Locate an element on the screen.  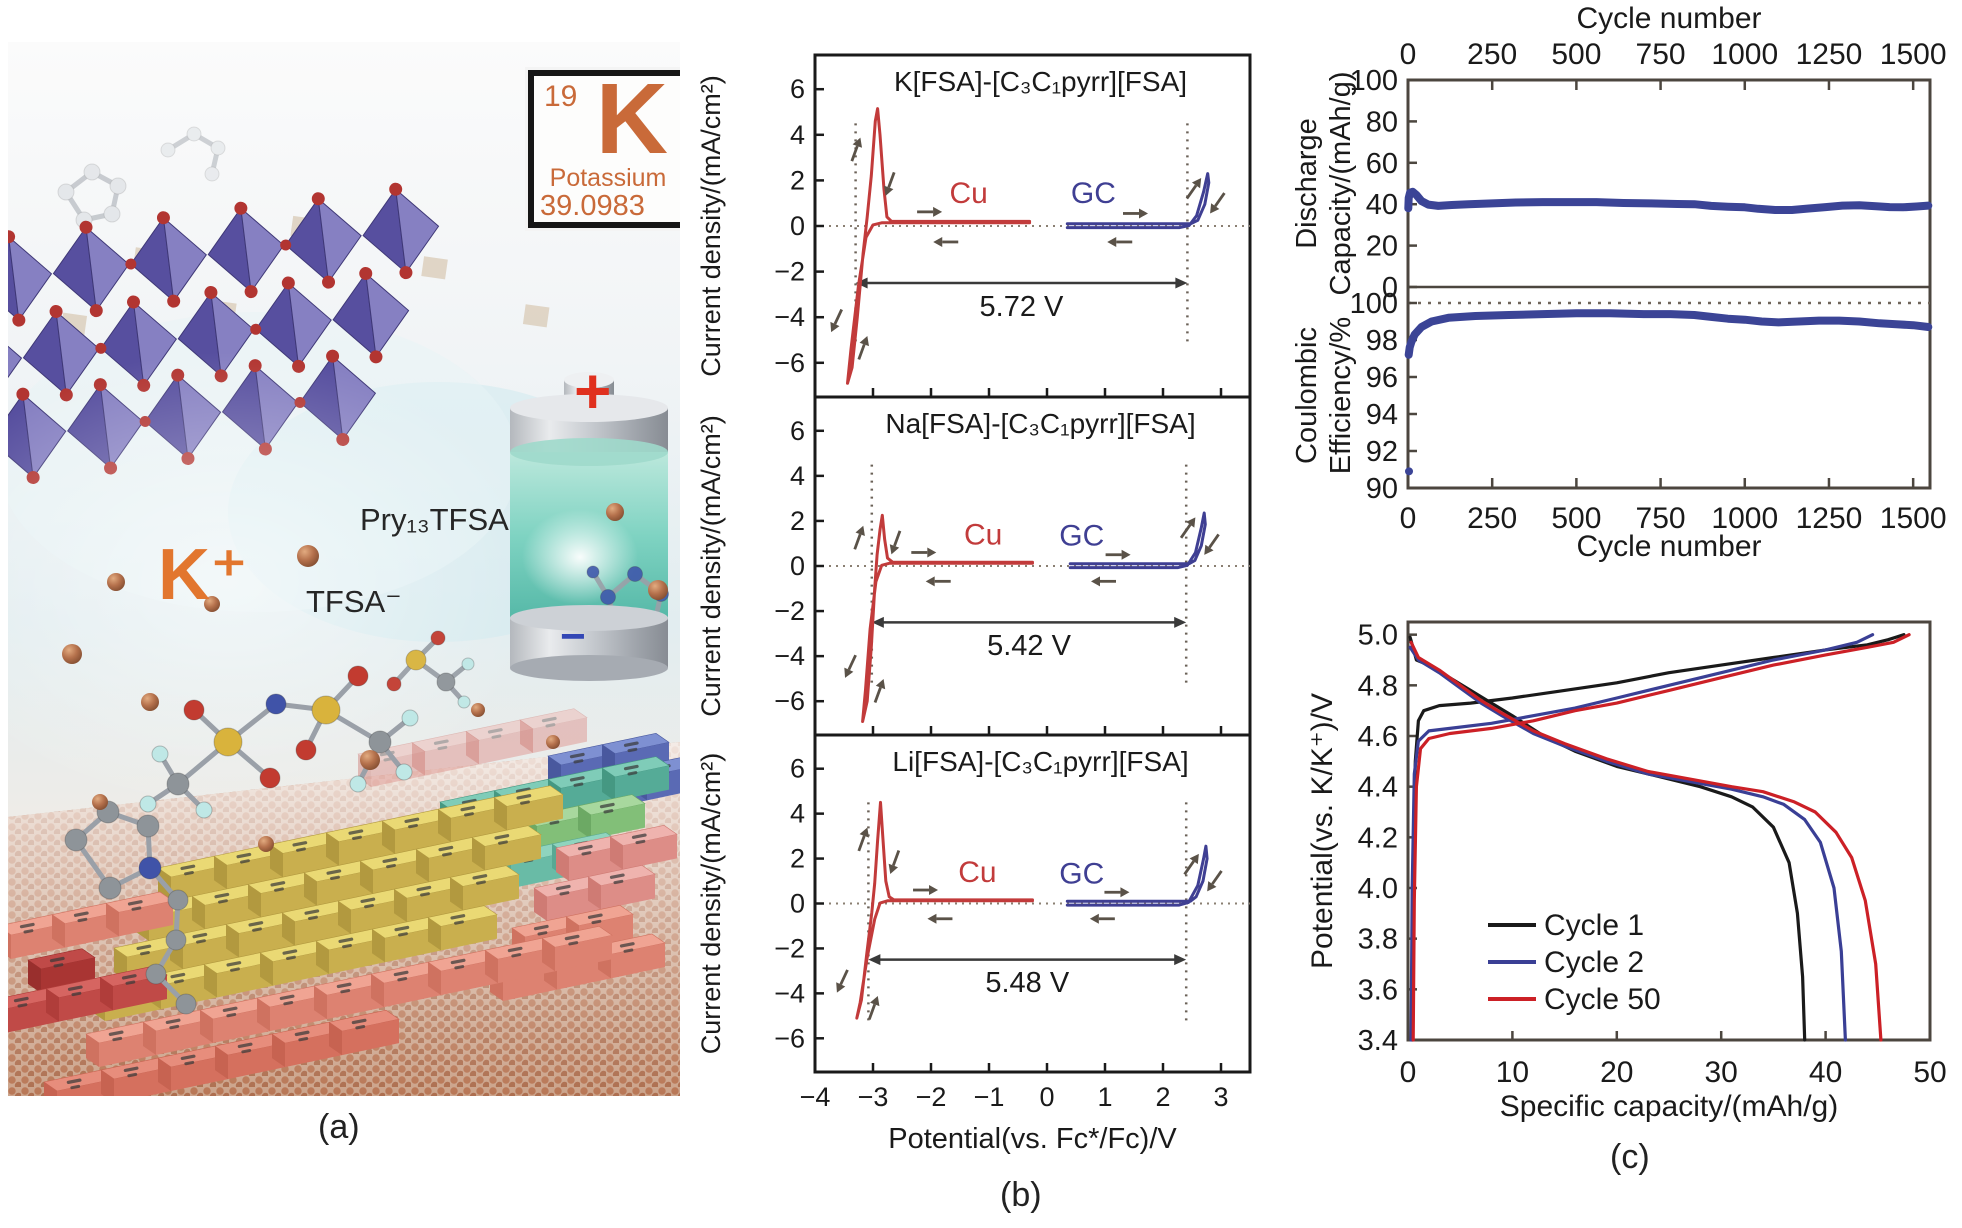
svg-text: −1 is located at coordinates (989, 1097).